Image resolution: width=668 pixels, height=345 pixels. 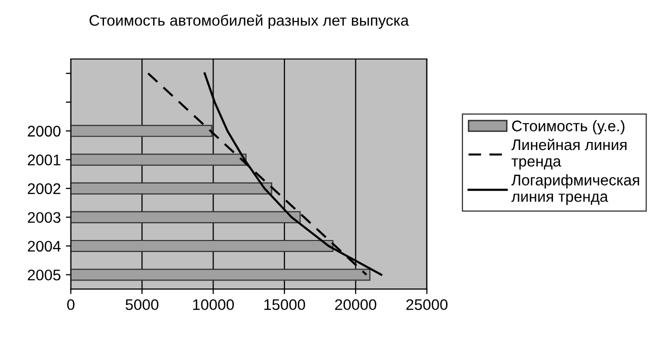 What do you see at coordinates (285, 304) in the screenshot?
I see `x-tick-label: 15000` at bounding box center [285, 304].